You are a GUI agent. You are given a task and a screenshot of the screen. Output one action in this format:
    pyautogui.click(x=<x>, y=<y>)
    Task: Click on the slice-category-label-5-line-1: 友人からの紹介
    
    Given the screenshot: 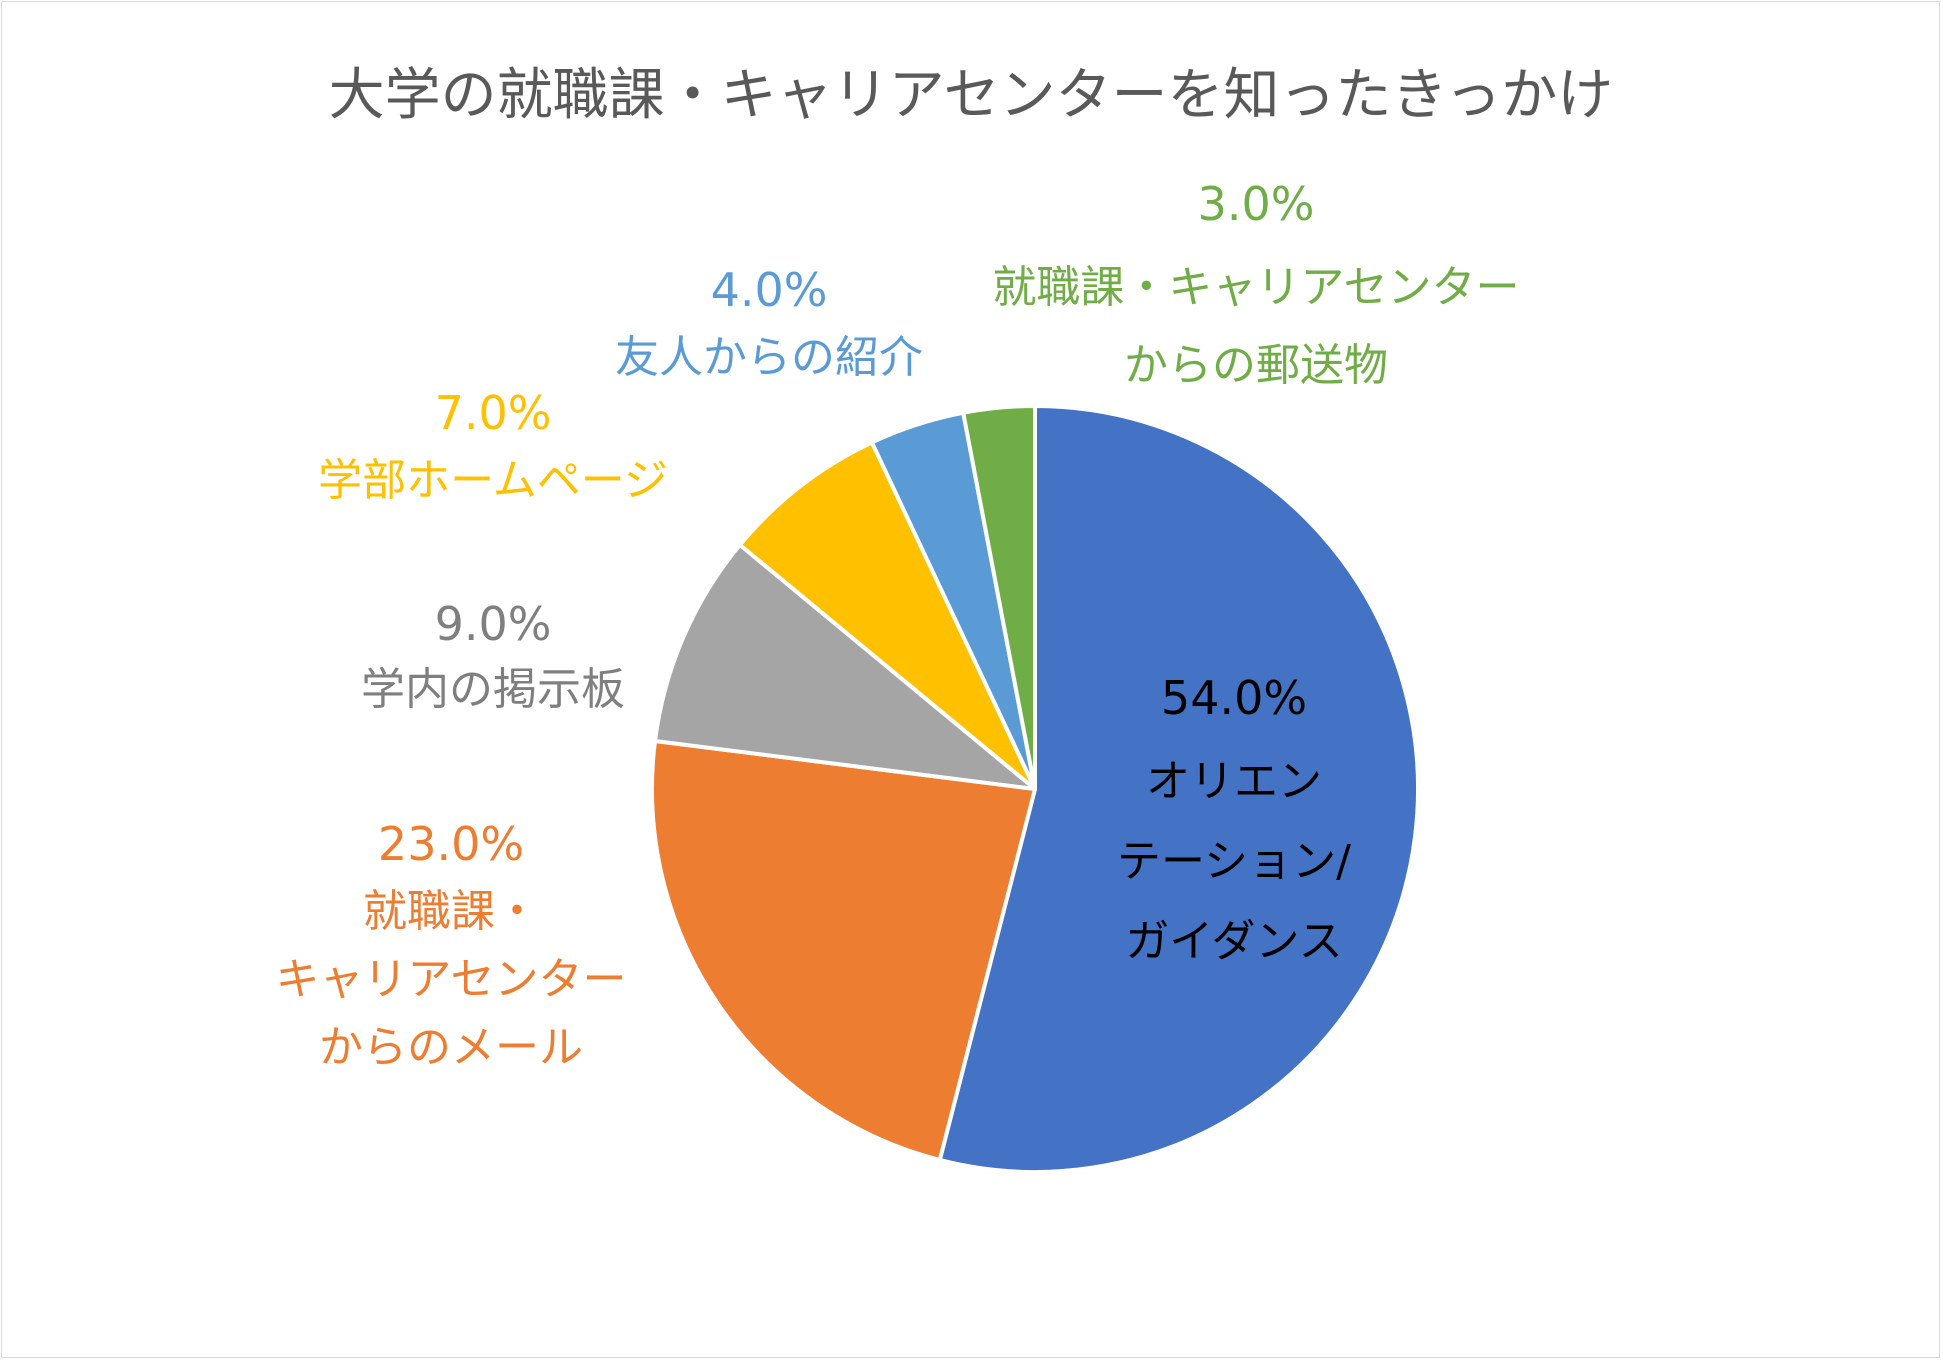 What is the action you would take?
    pyautogui.click(x=769, y=357)
    